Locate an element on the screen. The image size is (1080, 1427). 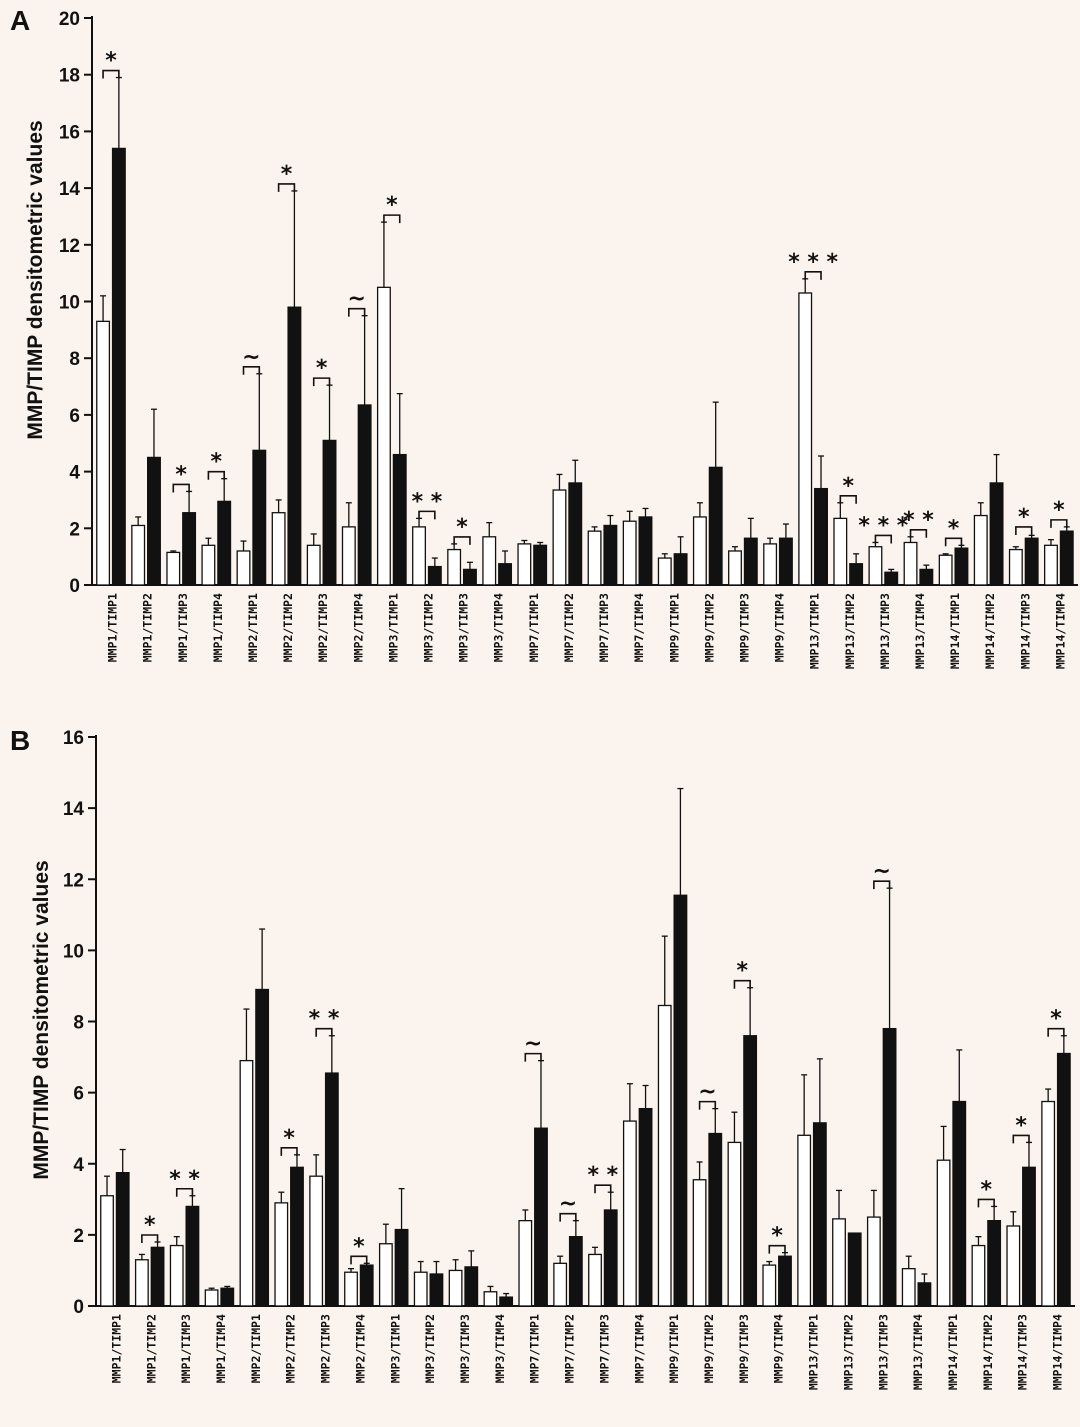
panel-a-x-tick-label: MMP3/TIMP3 is located at coordinates (464, 627).